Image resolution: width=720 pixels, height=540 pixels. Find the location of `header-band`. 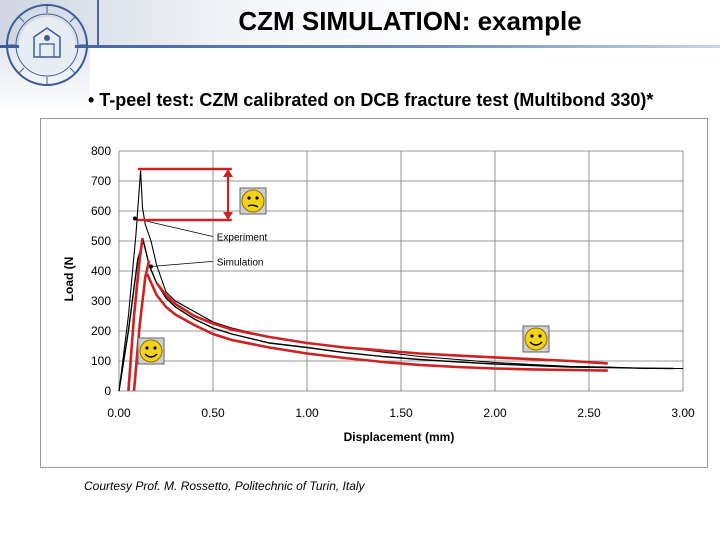

header-band is located at coordinates (360, 23).